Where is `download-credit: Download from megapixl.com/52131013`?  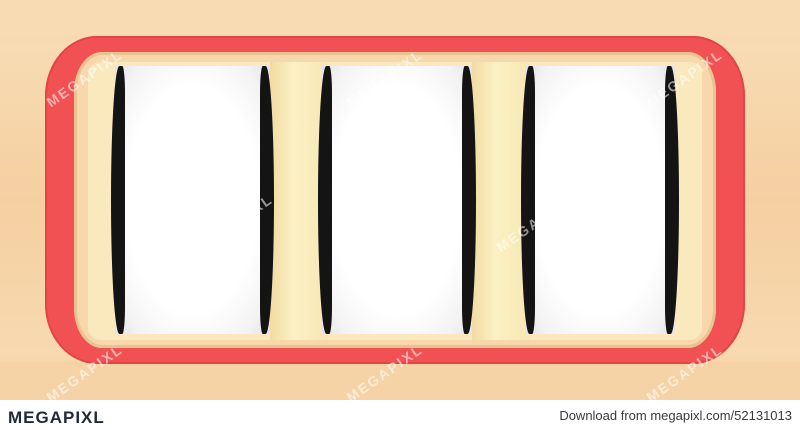
download-credit: Download from megapixl.com/52131013 is located at coordinates (675, 415).